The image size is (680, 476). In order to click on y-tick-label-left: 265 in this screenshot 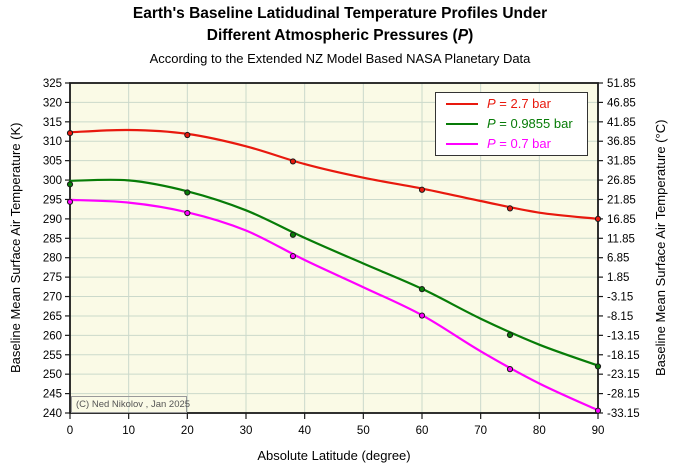, I will do `click(52, 317)`.